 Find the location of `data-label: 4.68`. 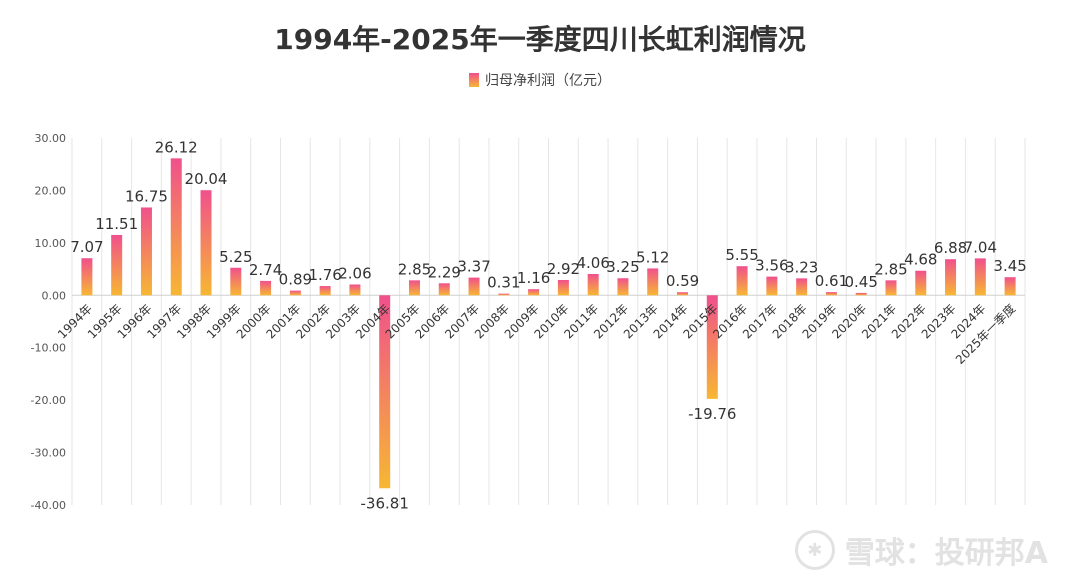

data-label: 4.68 is located at coordinates (920, 260).